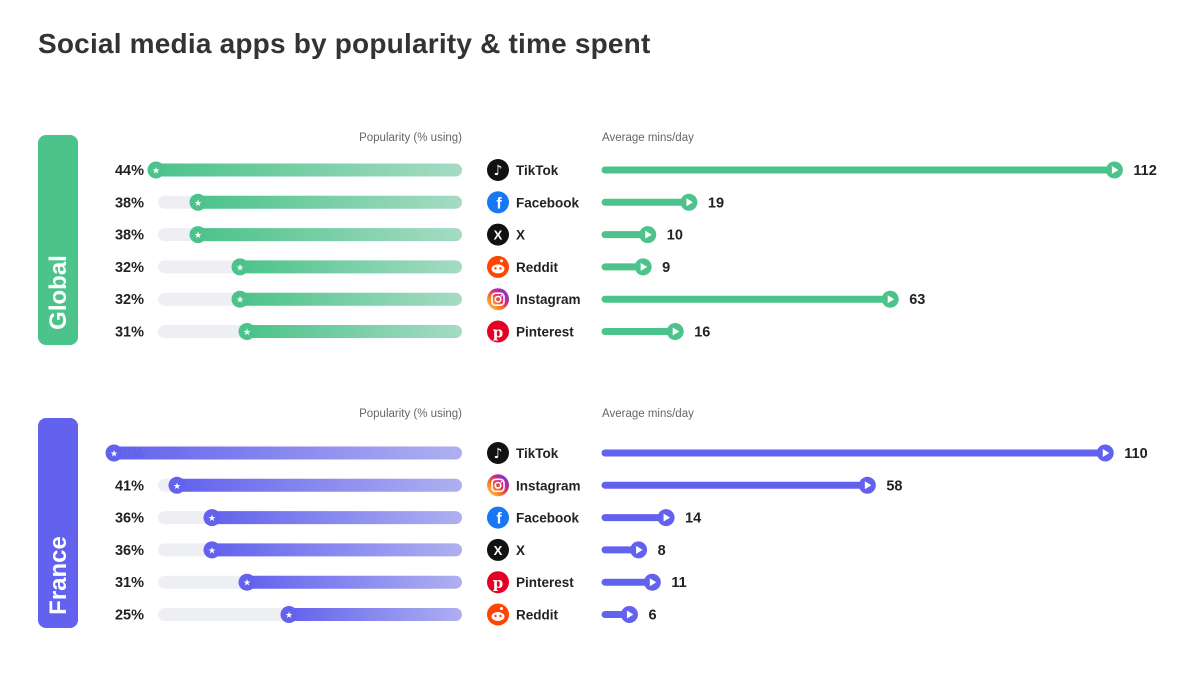  I want to click on group-badge-label: France, so click(58, 575).